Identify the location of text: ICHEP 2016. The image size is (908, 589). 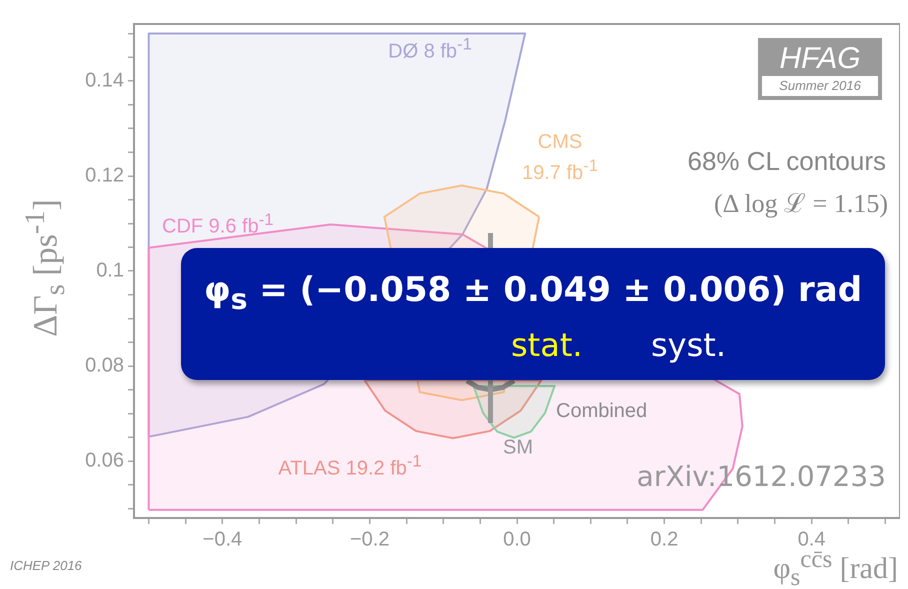
(46, 565).